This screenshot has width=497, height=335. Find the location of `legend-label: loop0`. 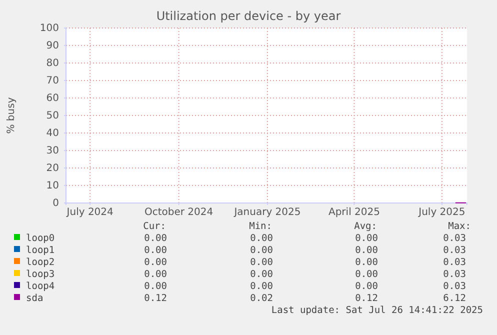

legend-label: loop0 is located at coordinates (40, 238).